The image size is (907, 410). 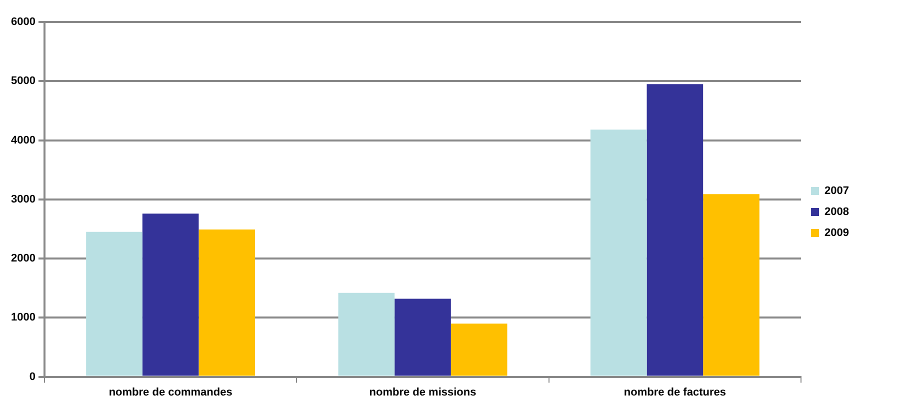 I want to click on y-tick-label: 1000, so click(x=23, y=318).